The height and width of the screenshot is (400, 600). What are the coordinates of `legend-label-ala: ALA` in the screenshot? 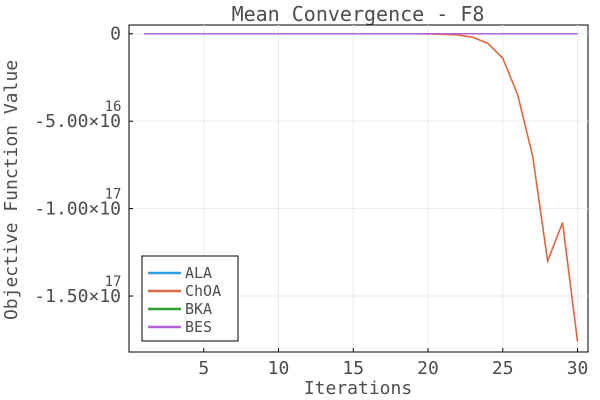 It's located at (198, 273).